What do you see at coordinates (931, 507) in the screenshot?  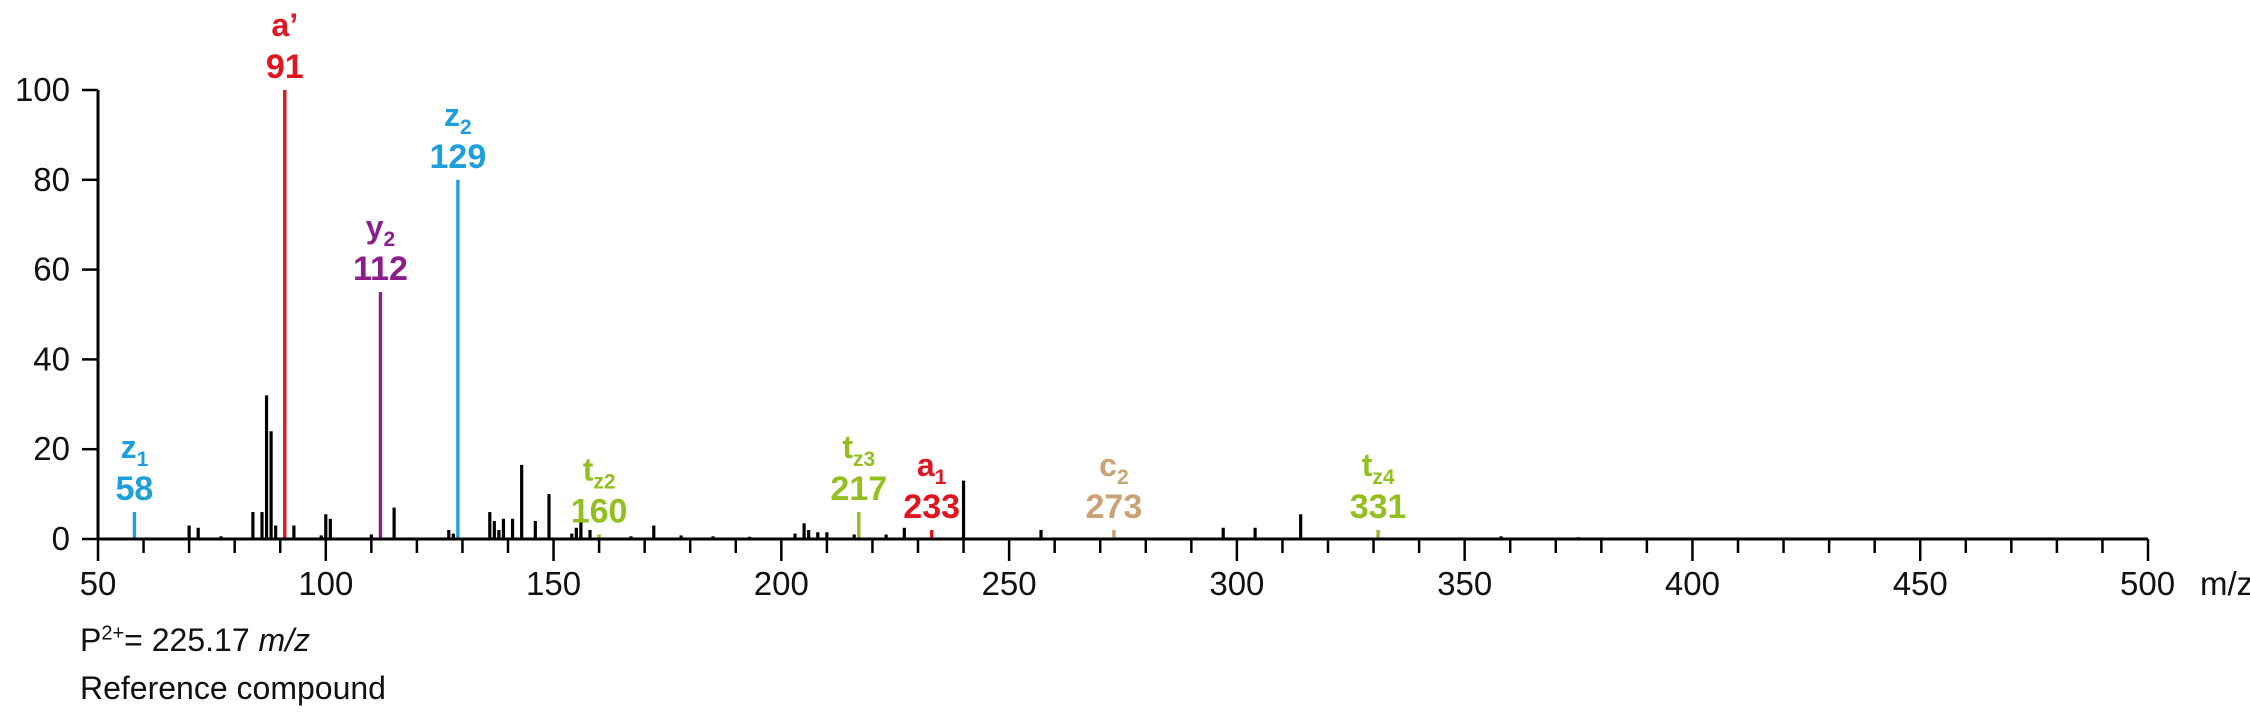 I see `peak-mz-label-233: 233` at bounding box center [931, 507].